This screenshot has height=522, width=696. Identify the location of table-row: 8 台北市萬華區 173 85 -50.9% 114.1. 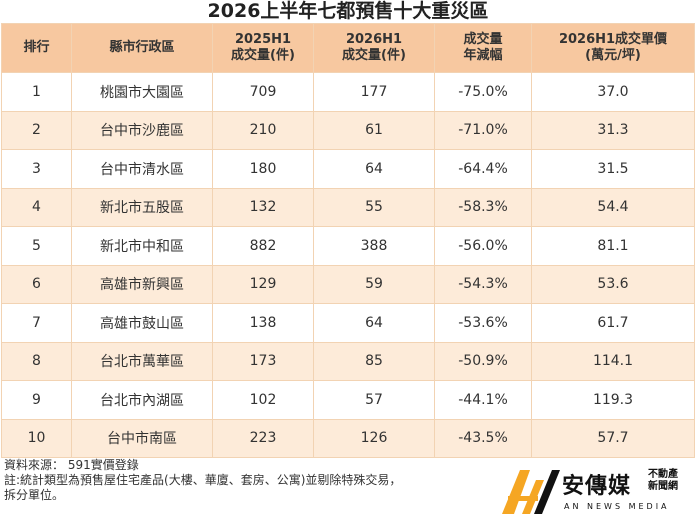
(348, 361).